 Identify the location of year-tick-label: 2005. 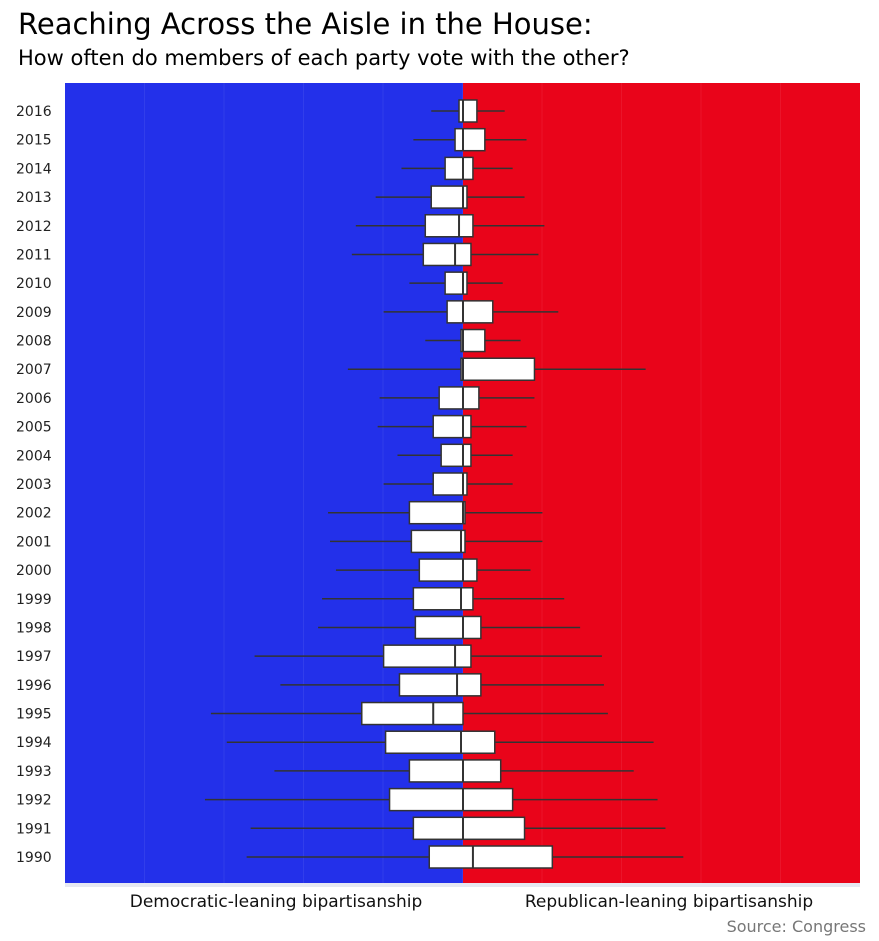
(34, 428).